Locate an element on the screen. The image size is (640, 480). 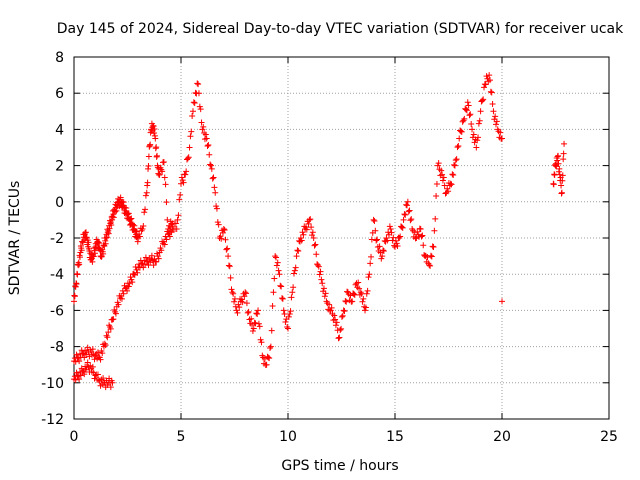
x-axis-label: GPS time / hours is located at coordinates (339, 466).